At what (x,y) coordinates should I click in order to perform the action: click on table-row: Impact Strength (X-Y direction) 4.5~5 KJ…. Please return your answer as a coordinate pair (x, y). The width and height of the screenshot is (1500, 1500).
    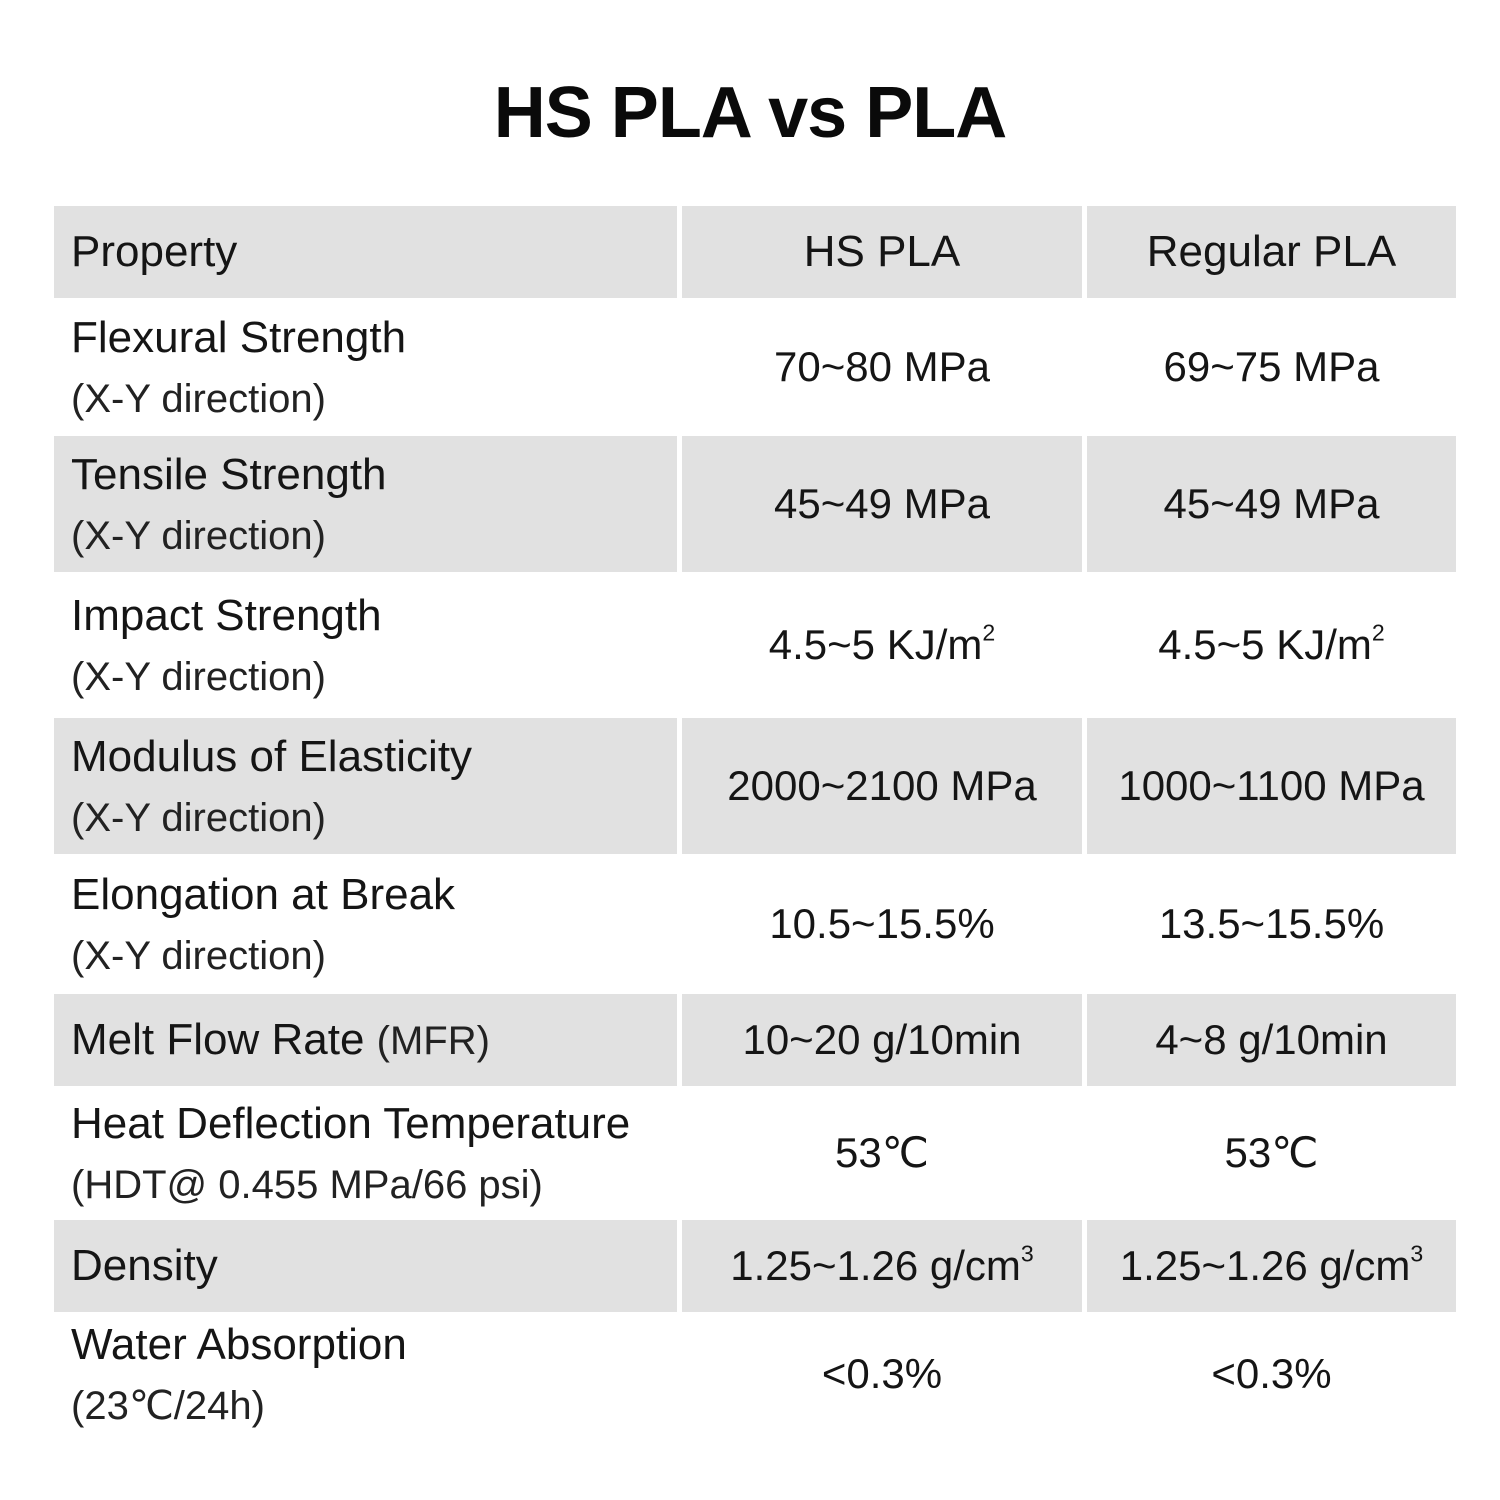
    Looking at the image, I should click on (755, 645).